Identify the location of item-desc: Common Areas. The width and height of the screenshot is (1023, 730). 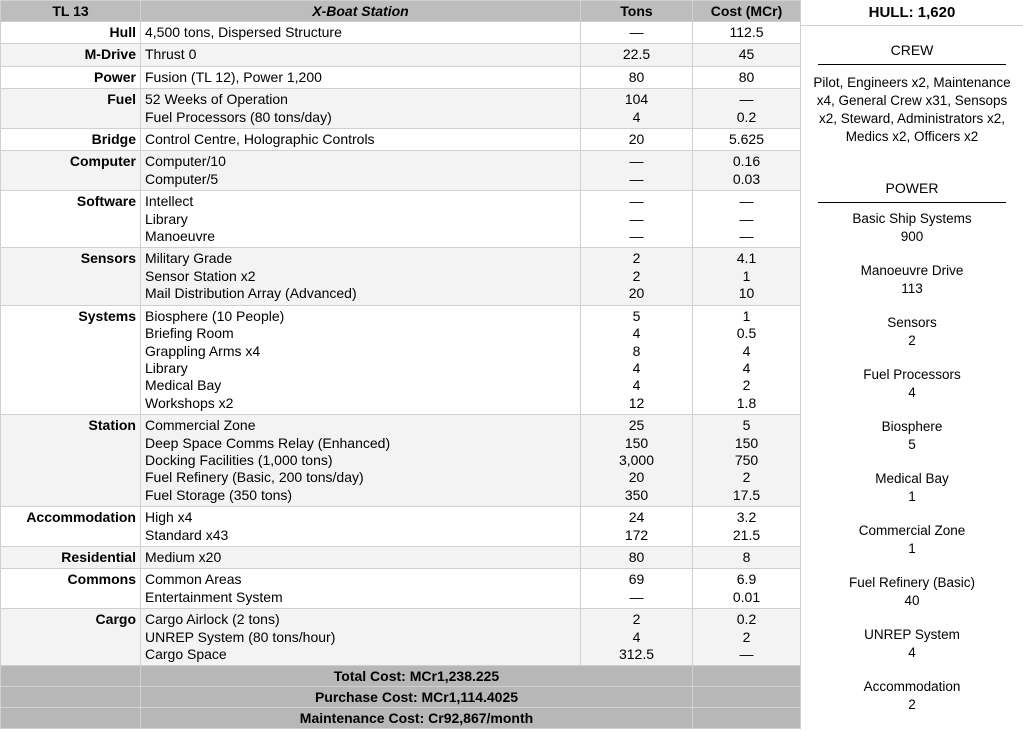
(193, 579).